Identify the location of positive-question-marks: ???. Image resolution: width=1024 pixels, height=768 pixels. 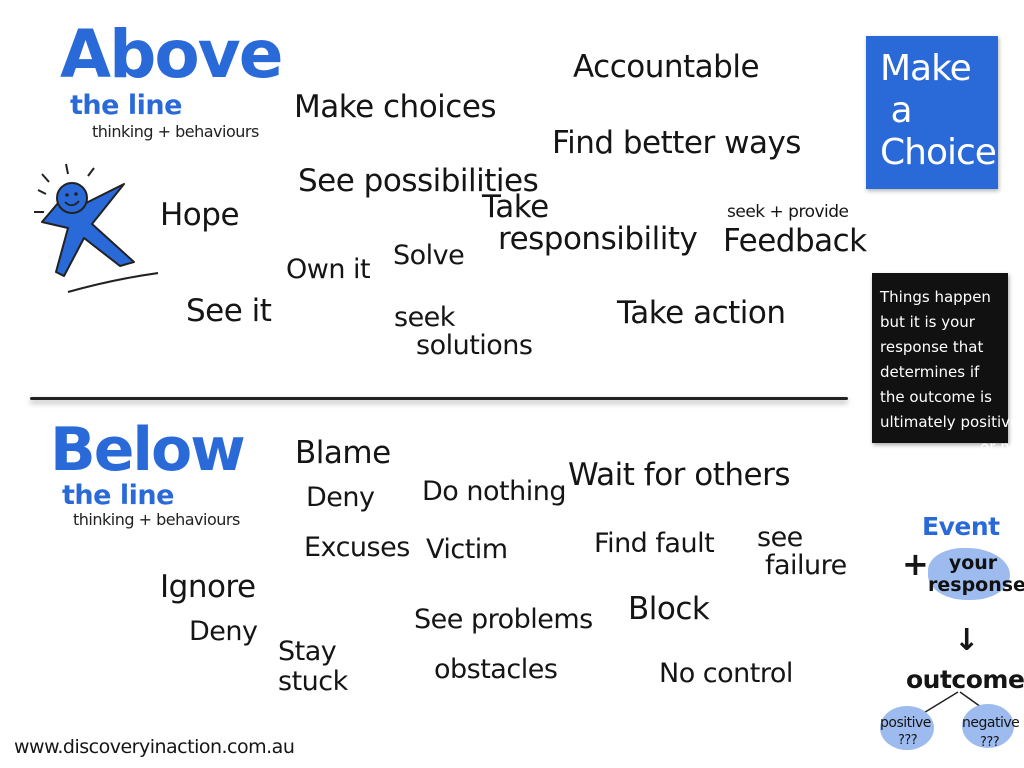
(908, 740).